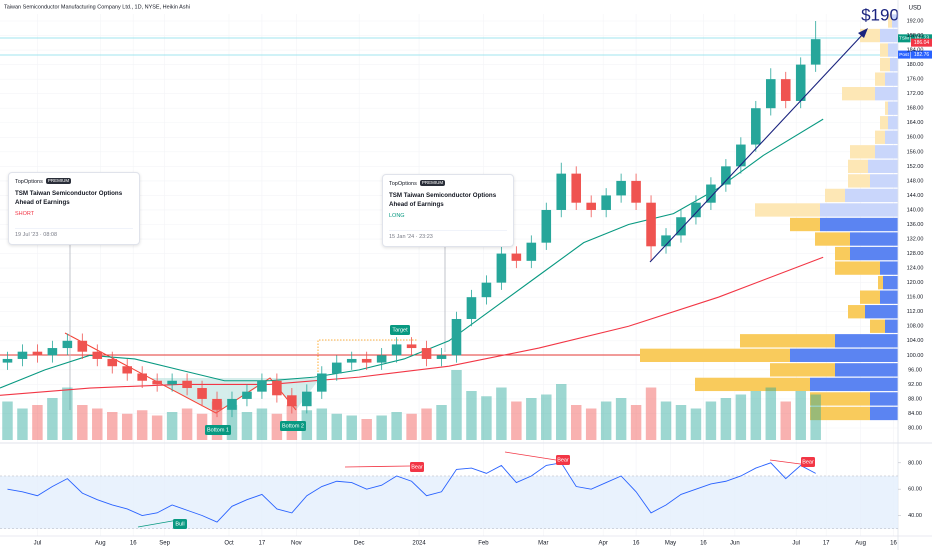  I want to click on x-tick-label: 17, so click(826, 544).